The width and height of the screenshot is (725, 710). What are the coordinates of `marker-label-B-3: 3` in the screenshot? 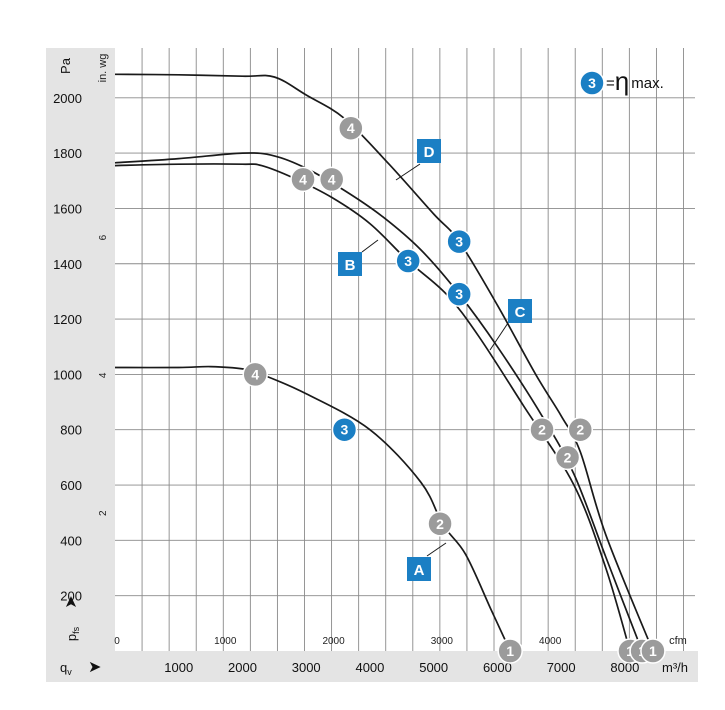 It's located at (408, 261).